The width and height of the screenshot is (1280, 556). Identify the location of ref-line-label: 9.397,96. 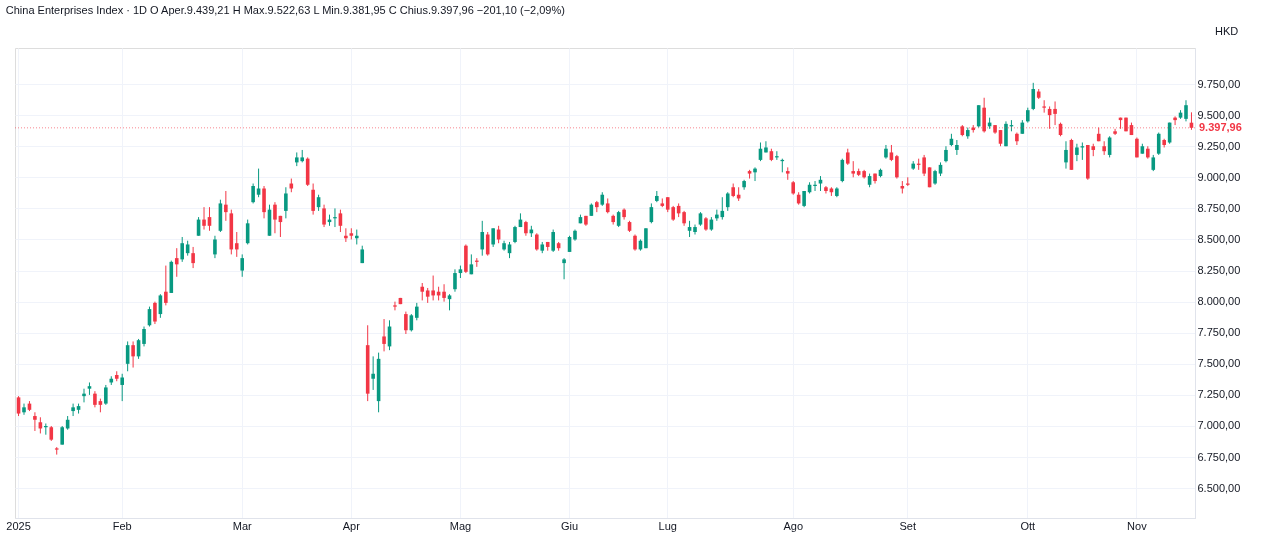
(1220, 126).